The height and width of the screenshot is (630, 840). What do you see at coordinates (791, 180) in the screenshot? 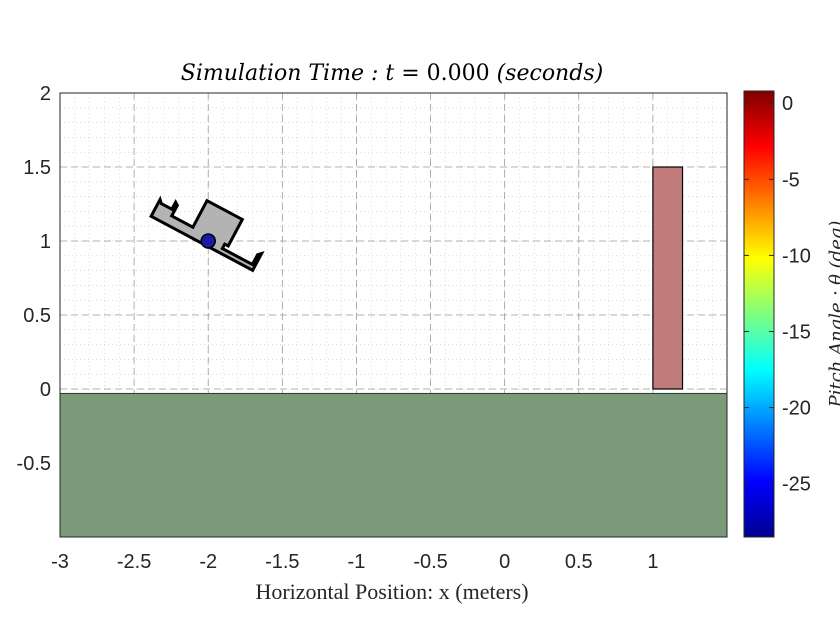
I see `colorbar-tick-label: -5` at bounding box center [791, 180].